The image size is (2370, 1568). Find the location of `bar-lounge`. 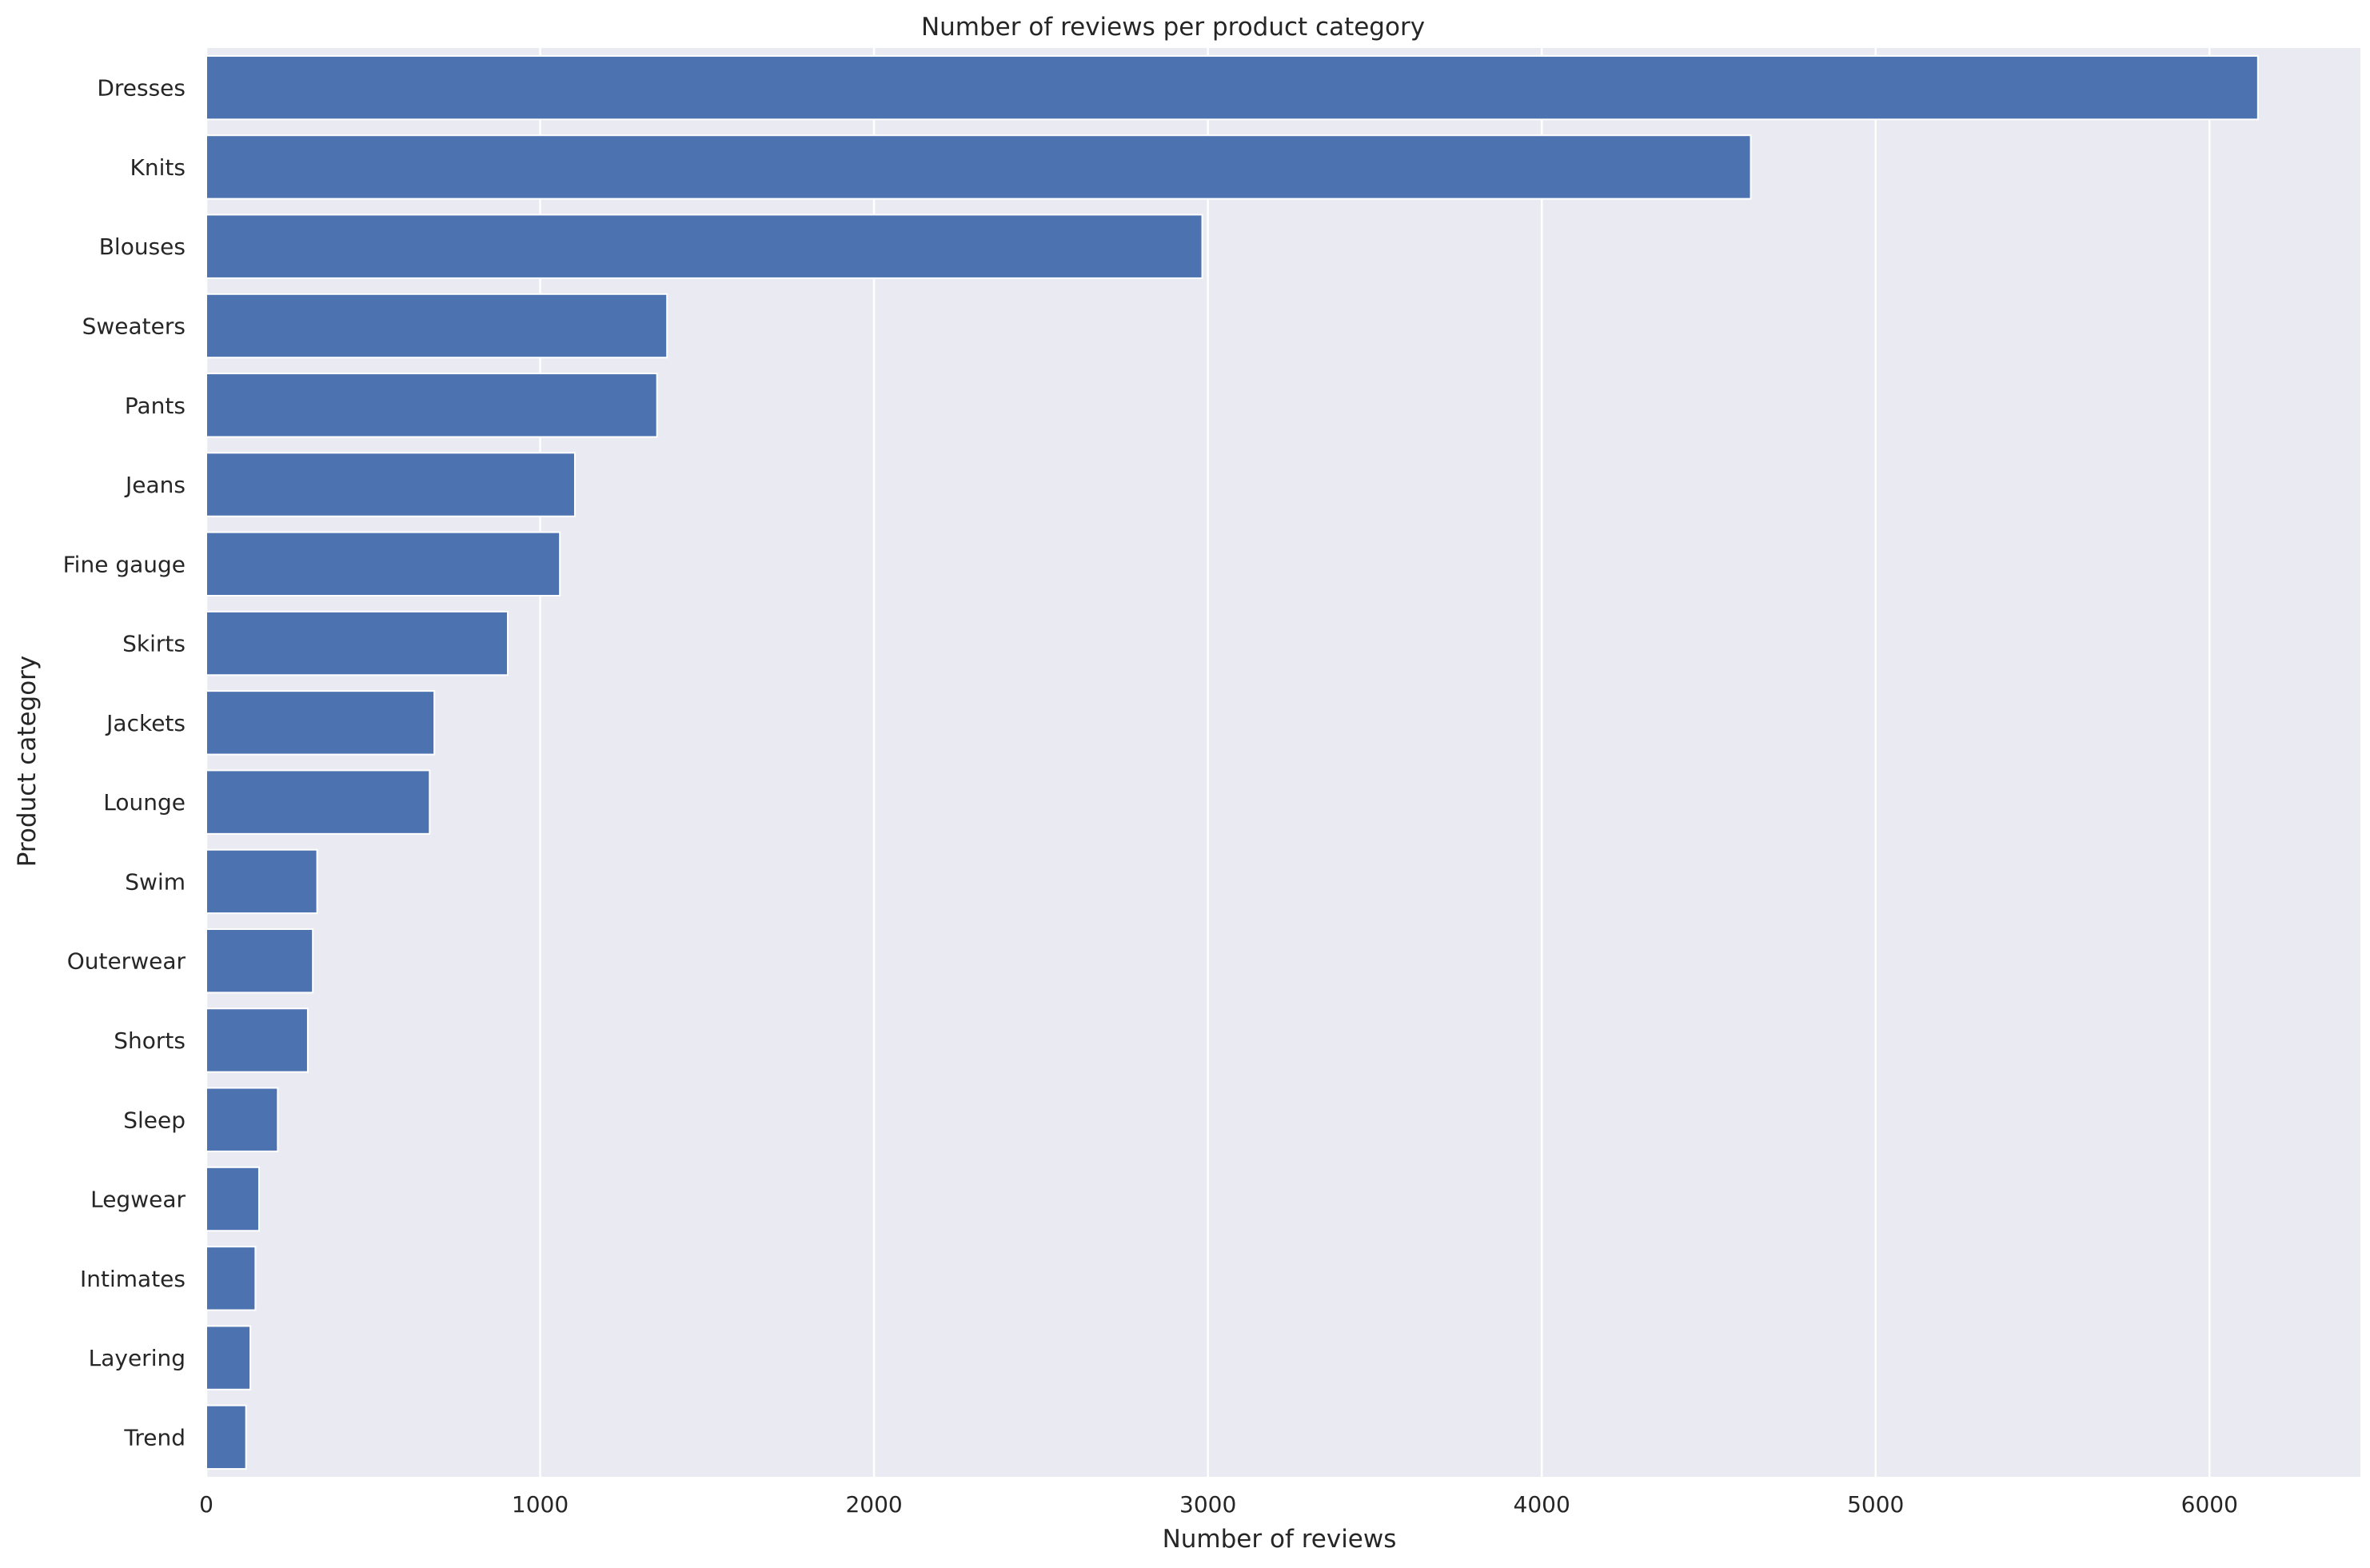

bar-lounge is located at coordinates (318, 802).